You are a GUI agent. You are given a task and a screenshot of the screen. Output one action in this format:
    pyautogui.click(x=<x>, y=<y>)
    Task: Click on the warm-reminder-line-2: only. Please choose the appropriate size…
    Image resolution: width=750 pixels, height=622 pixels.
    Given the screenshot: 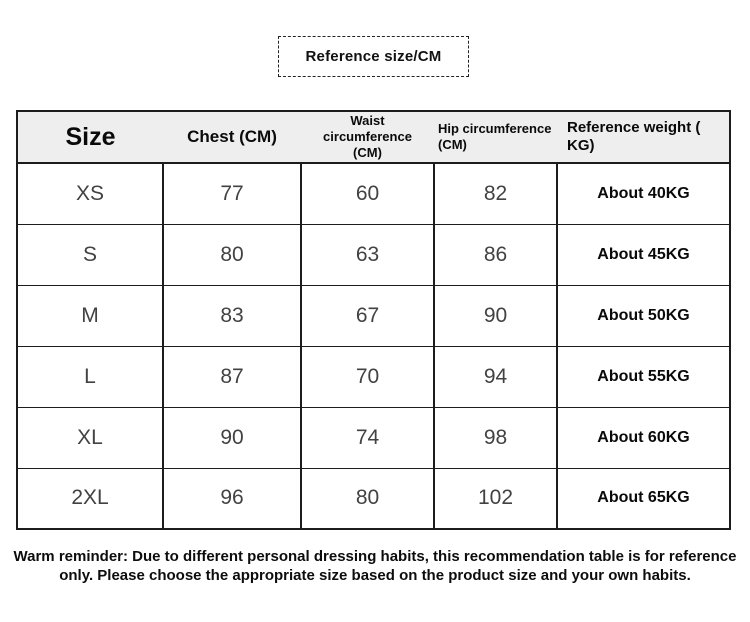 What is the action you would take?
    pyautogui.click(x=375, y=575)
    